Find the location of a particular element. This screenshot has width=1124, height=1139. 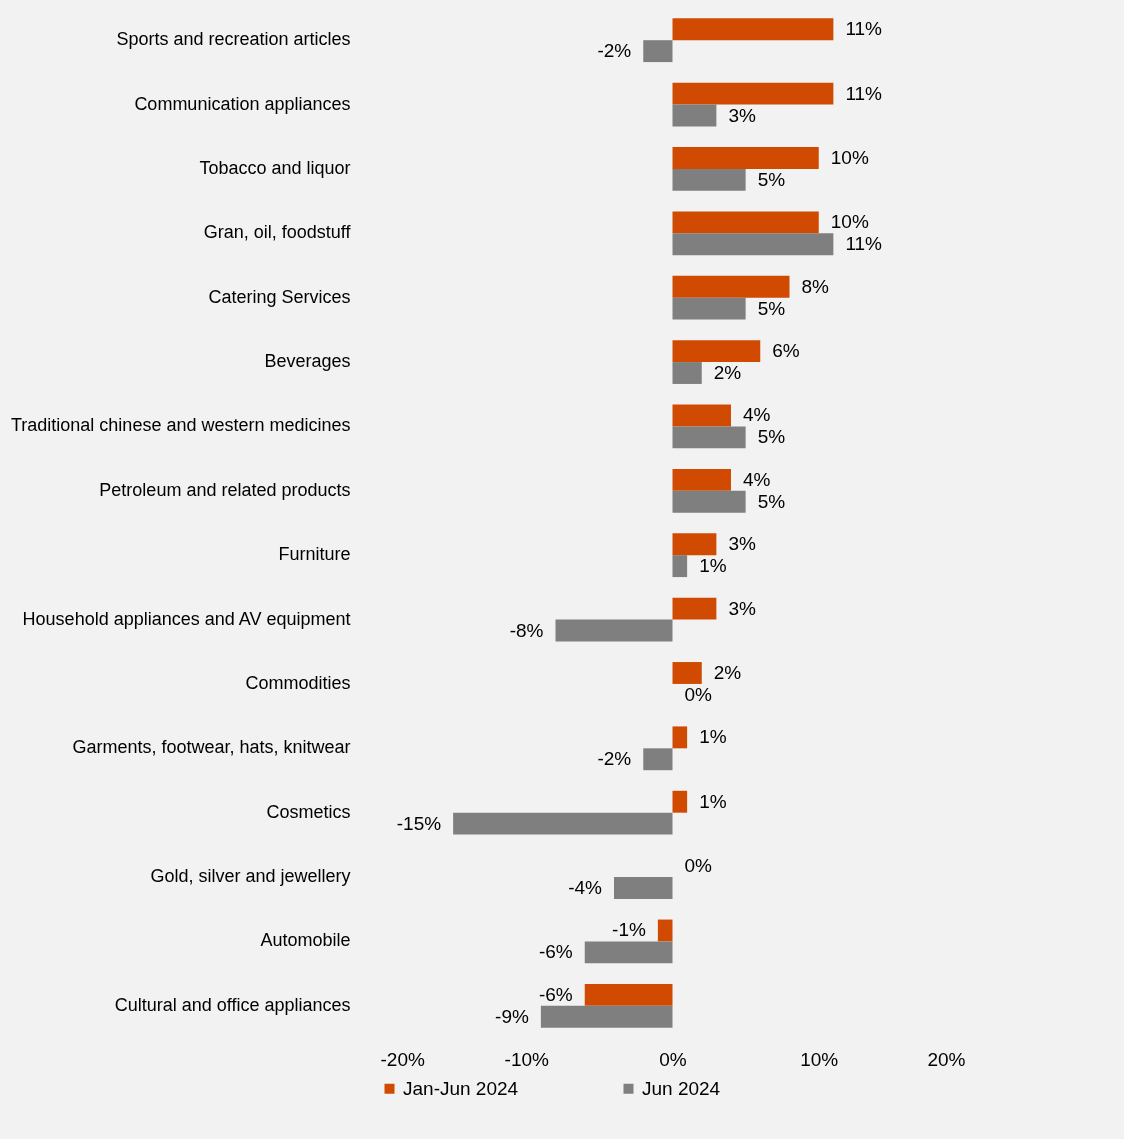

y-tick-label: Traditional chinese and western medicines is located at coordinates (180, 425).